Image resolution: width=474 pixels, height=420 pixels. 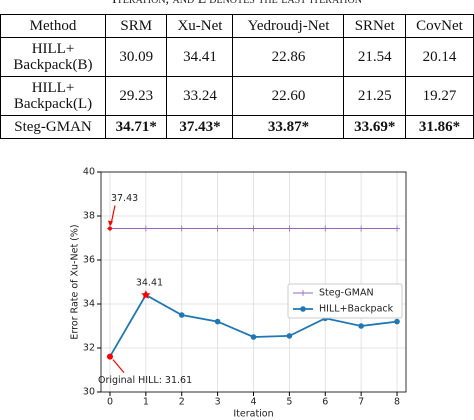 What do you see at coordinates (439, 57) in the screenshot?
I see `cell: 20.14` at bounding box center [439, 57].